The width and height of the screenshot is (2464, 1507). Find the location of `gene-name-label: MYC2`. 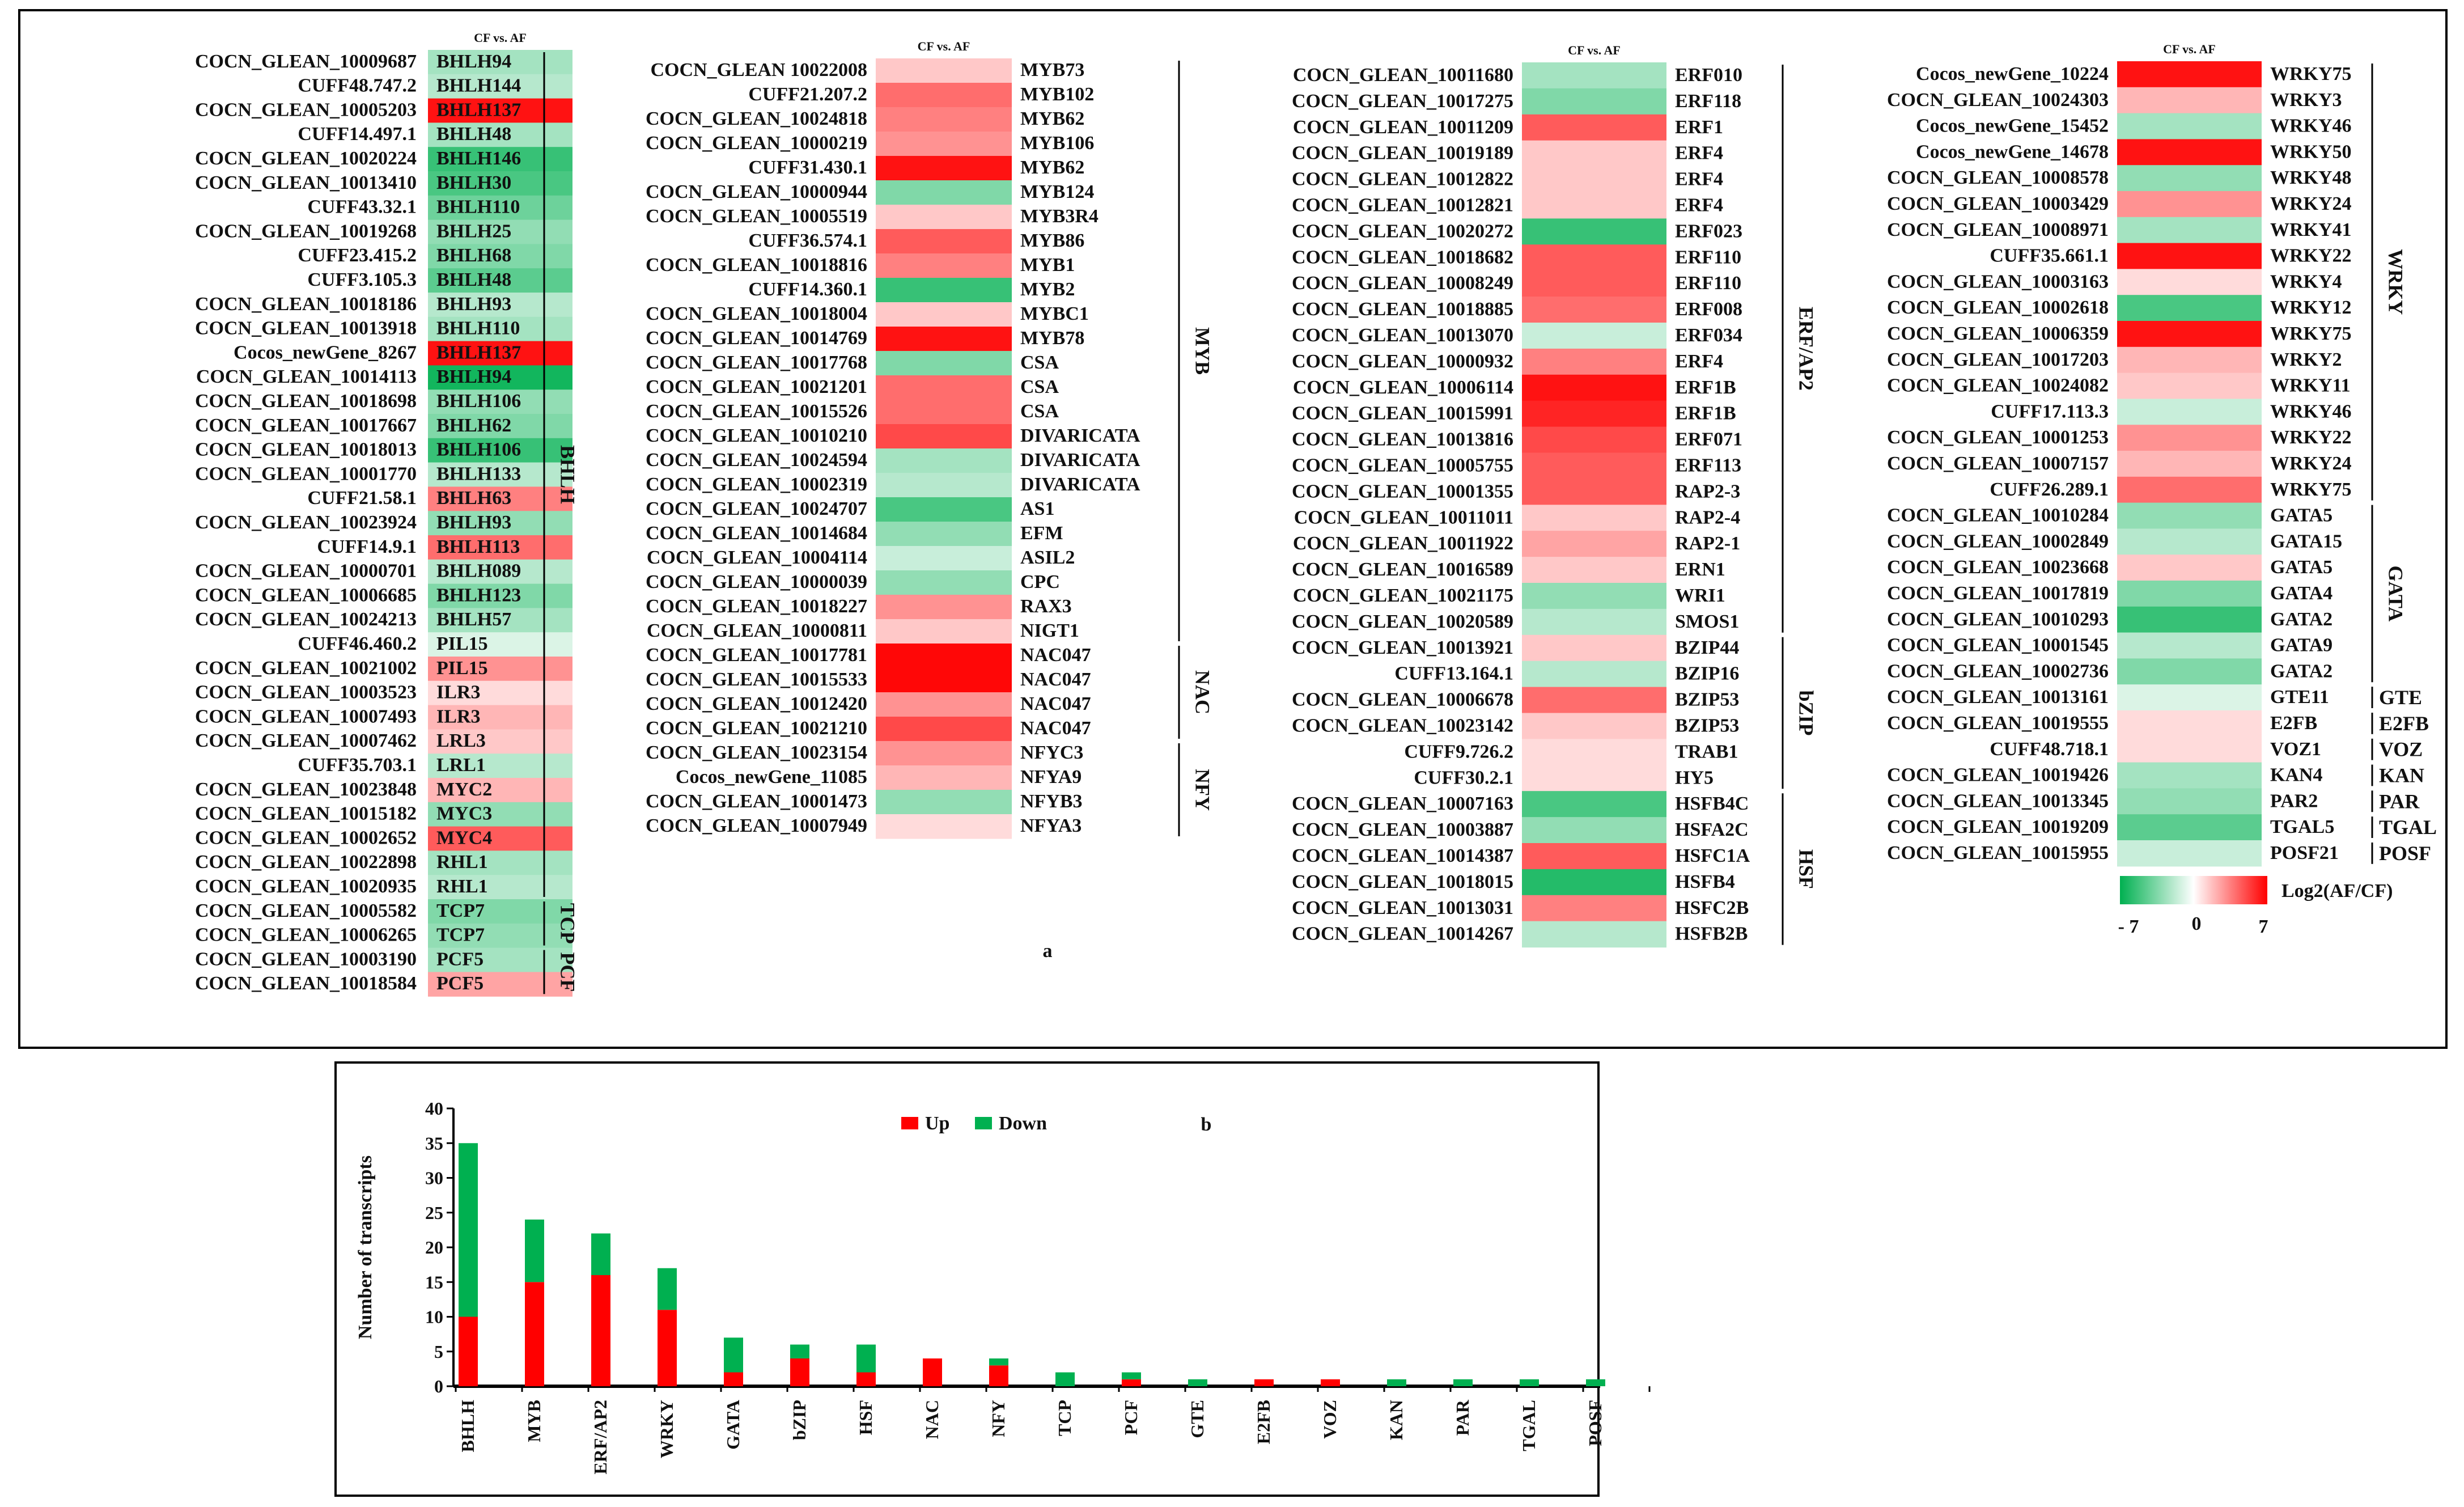

gene-name-label: MYC2 is located at coordinates (464, 790).